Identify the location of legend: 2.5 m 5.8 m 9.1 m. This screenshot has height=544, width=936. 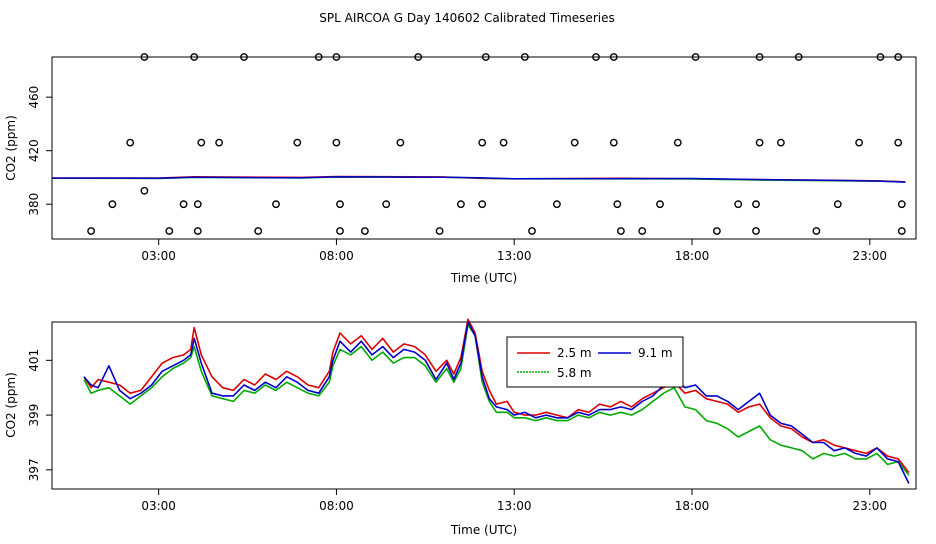
(595, 362).